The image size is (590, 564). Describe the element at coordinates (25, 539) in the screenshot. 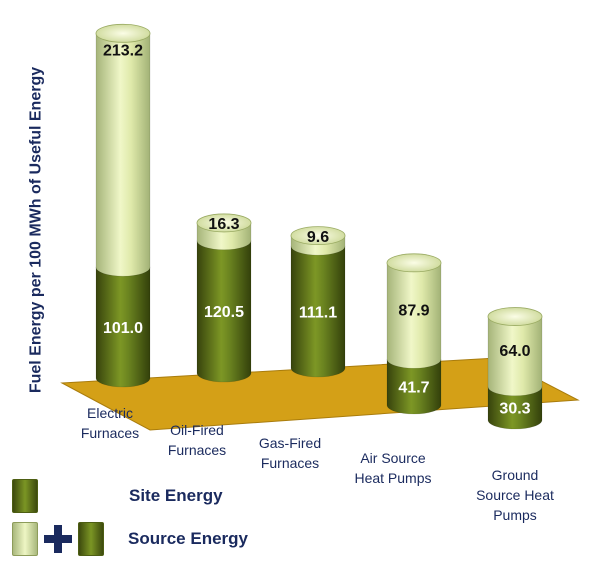

I see `source-energy-swatch` at that location.